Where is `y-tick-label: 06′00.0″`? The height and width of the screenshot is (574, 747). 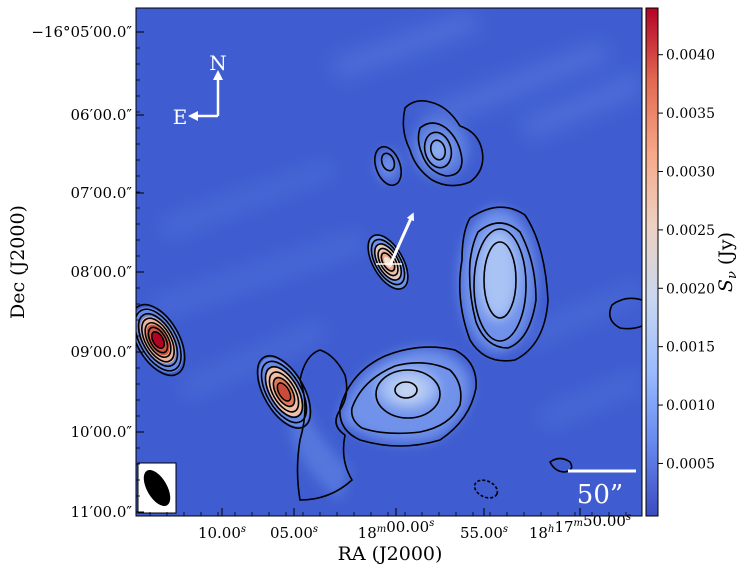 y-tick-label: 06′00.0″ is located at coordinates (102, 115).